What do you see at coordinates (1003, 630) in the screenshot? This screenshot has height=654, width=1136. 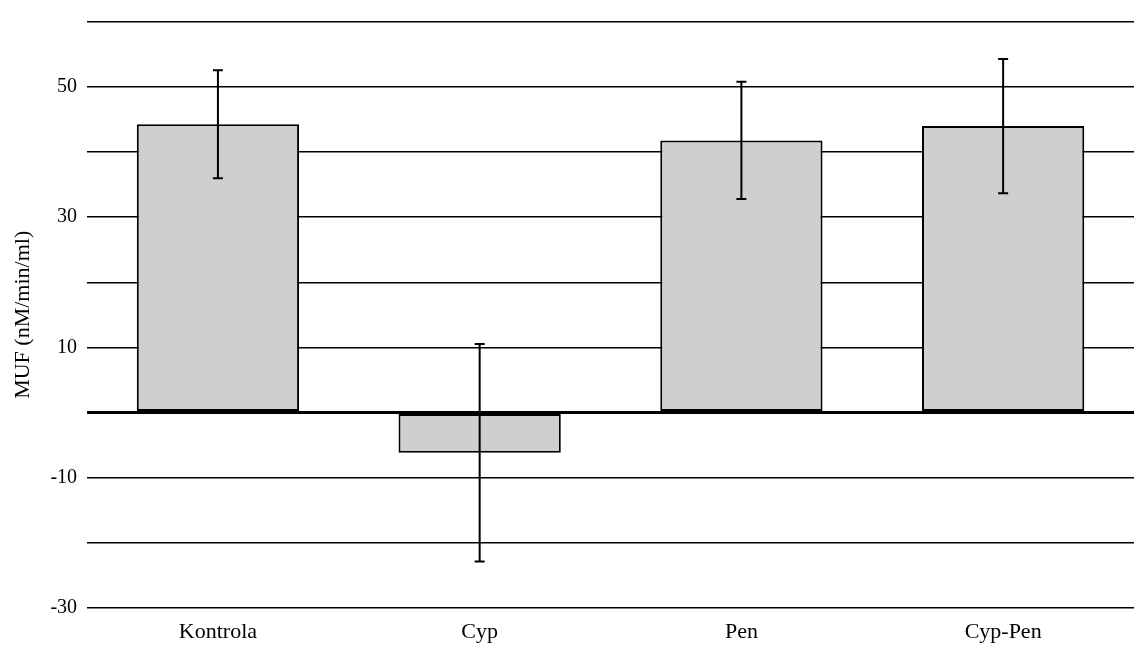 I see `x-tick-label: Cyp-Pen` at bounding box center [1003, 630].